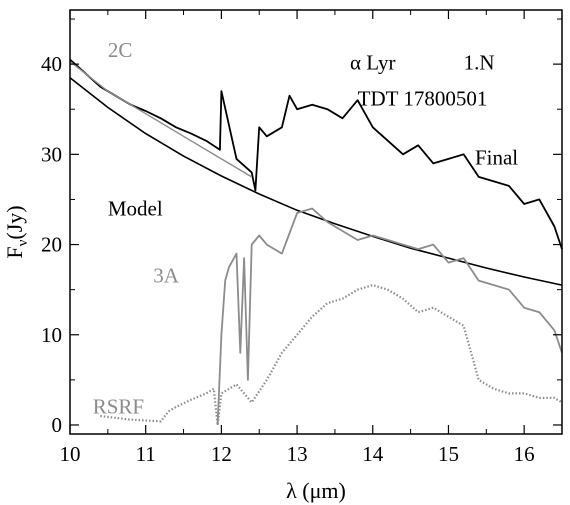 Image resolution: width=570 pixels, height=505 pixels. What do you see at coordinates (372, 63) in the screenshot?
I see `target-annotation: α Lyr` at bounding box center [372, 63].